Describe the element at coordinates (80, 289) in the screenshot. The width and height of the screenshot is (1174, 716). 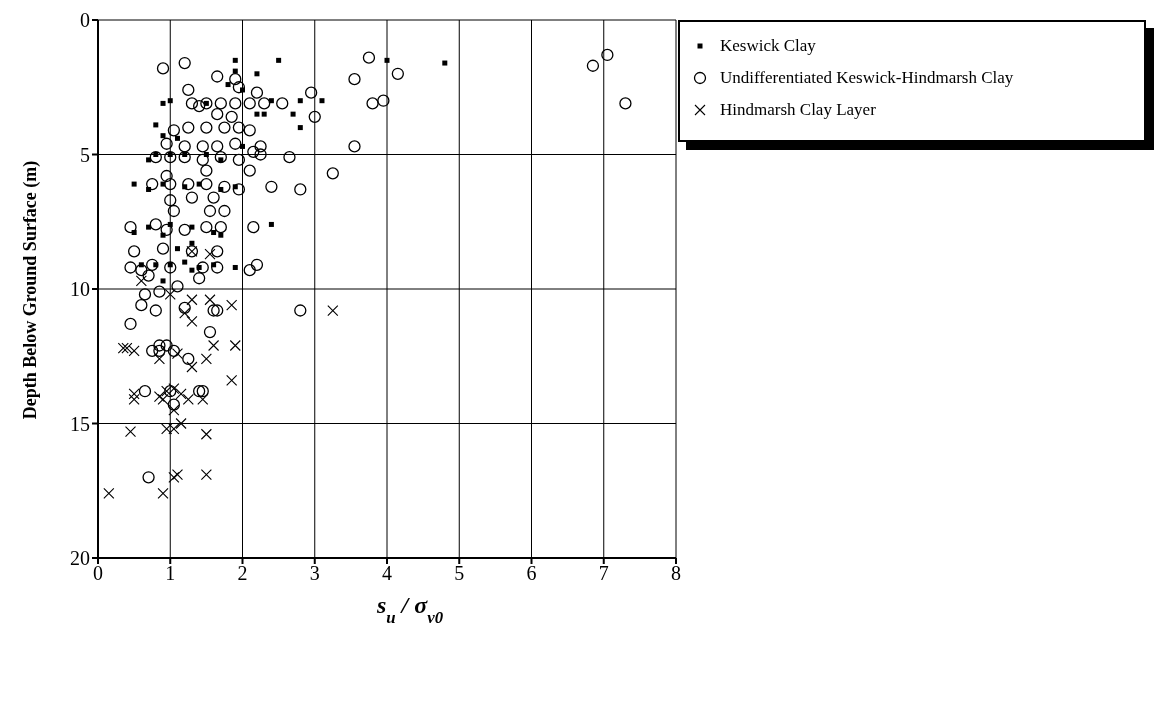
I see `y-tick-label: 10` at that location.